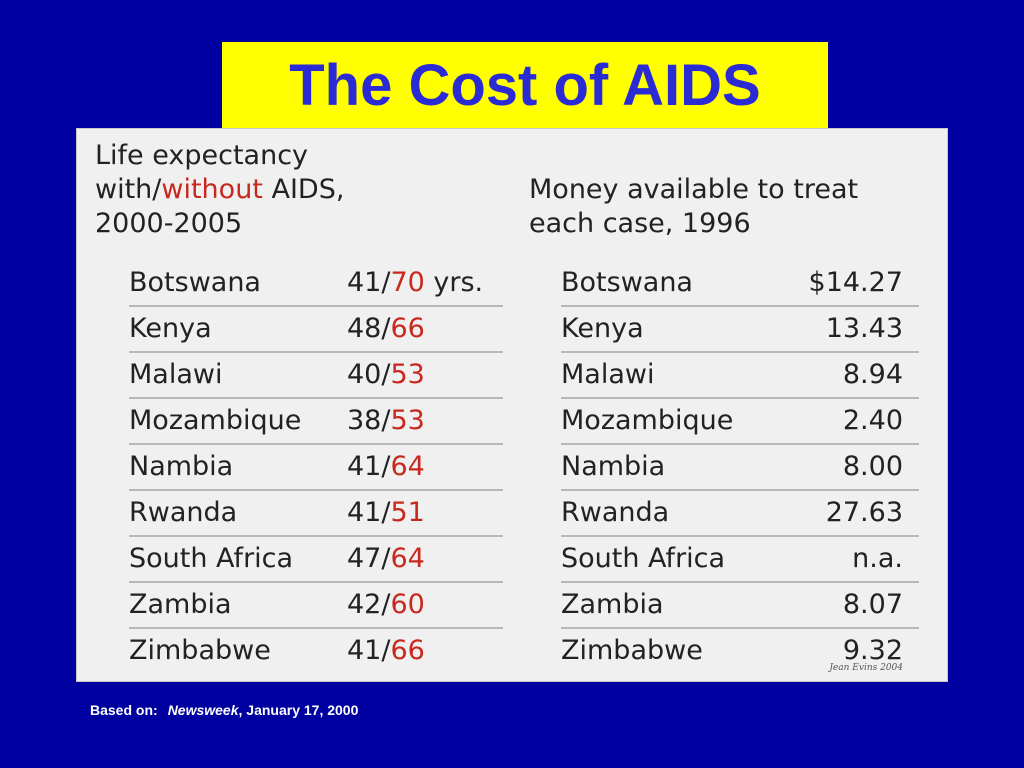 This screenshot has width=1024, height=768. Describe the element at coordinates (364, 420) in the screenshot. I see `with-aids-value: 38` at that location.